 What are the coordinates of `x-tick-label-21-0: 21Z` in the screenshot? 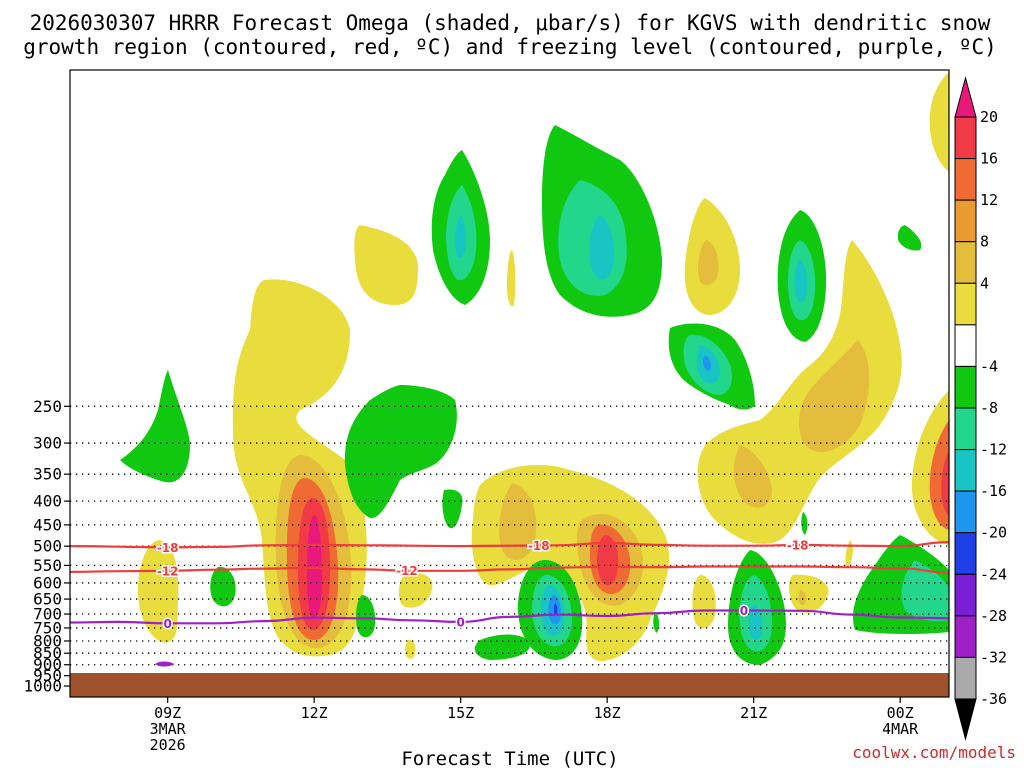 It's located at (753, 713).